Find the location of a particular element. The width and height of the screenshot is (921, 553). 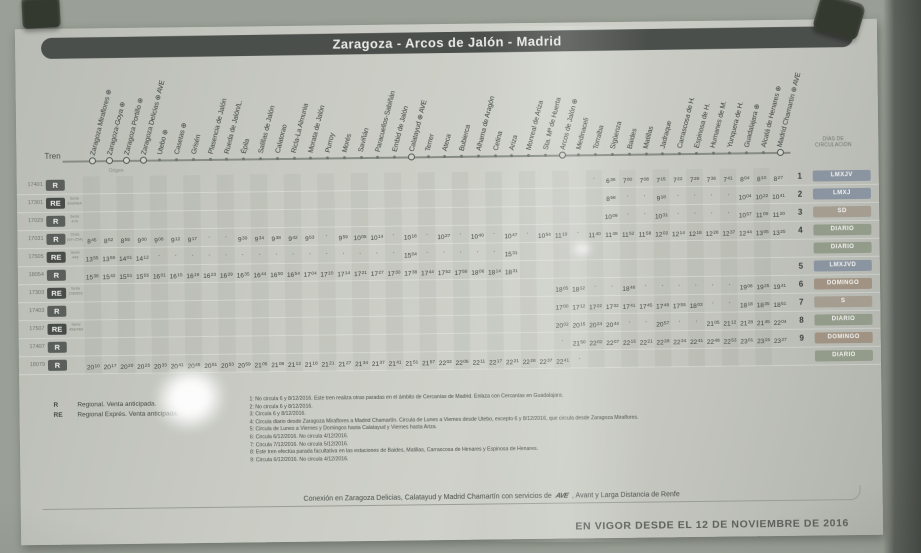

time-cell: 1325 is located at coordinates (779, 233).